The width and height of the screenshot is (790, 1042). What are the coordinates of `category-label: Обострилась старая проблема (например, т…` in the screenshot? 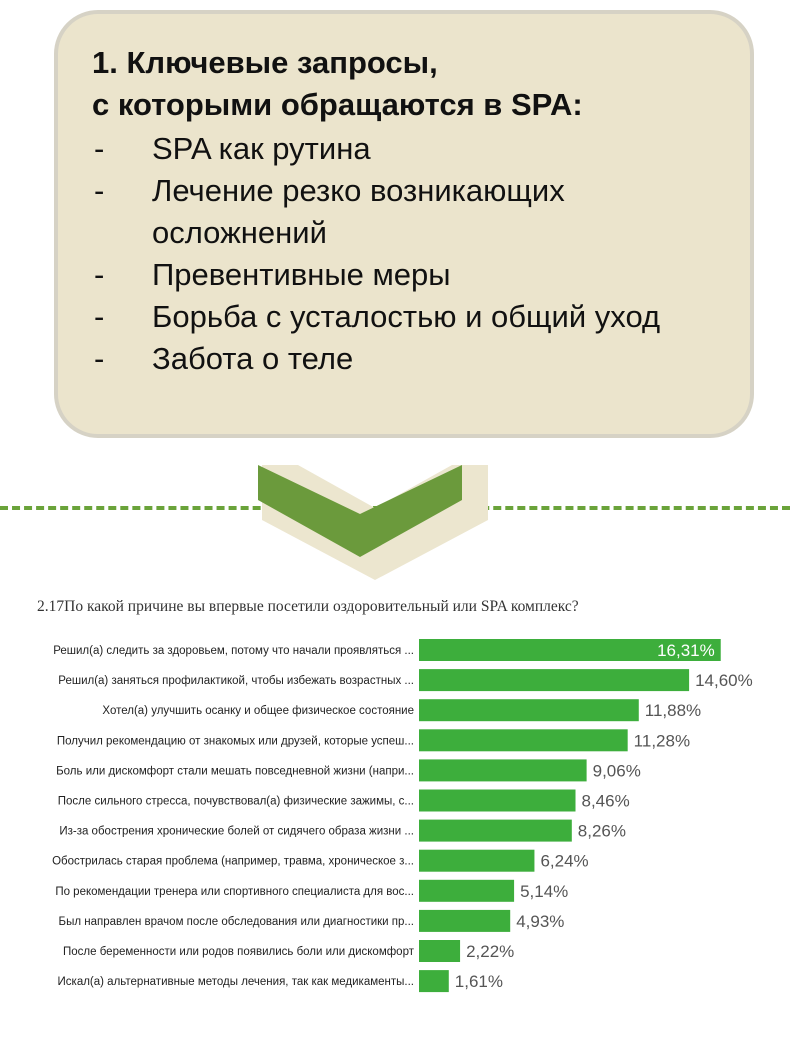 It's located at (233, 862).